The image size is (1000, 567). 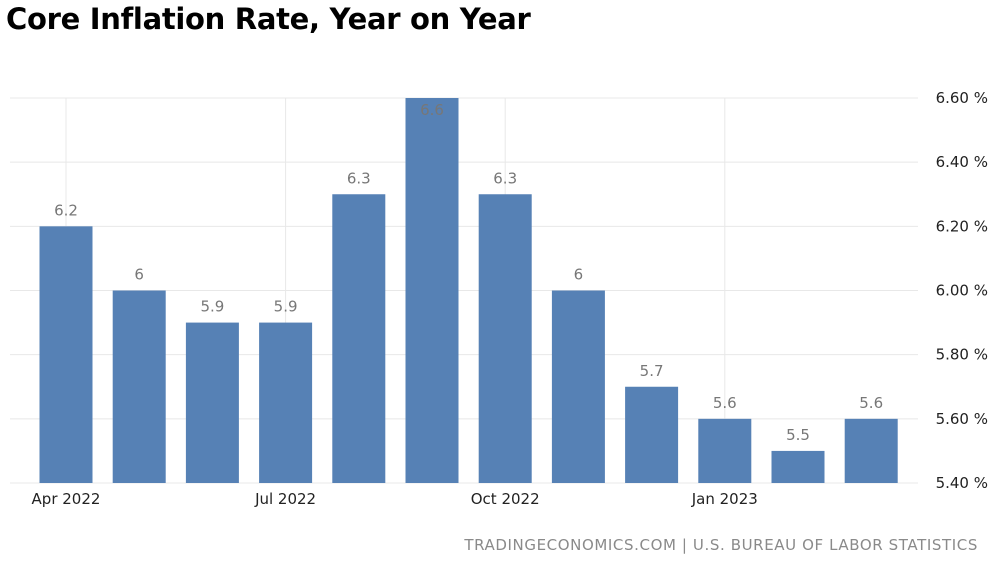 I want to click on y-tick-label: 5.60 %, so click(x=962, y=419).